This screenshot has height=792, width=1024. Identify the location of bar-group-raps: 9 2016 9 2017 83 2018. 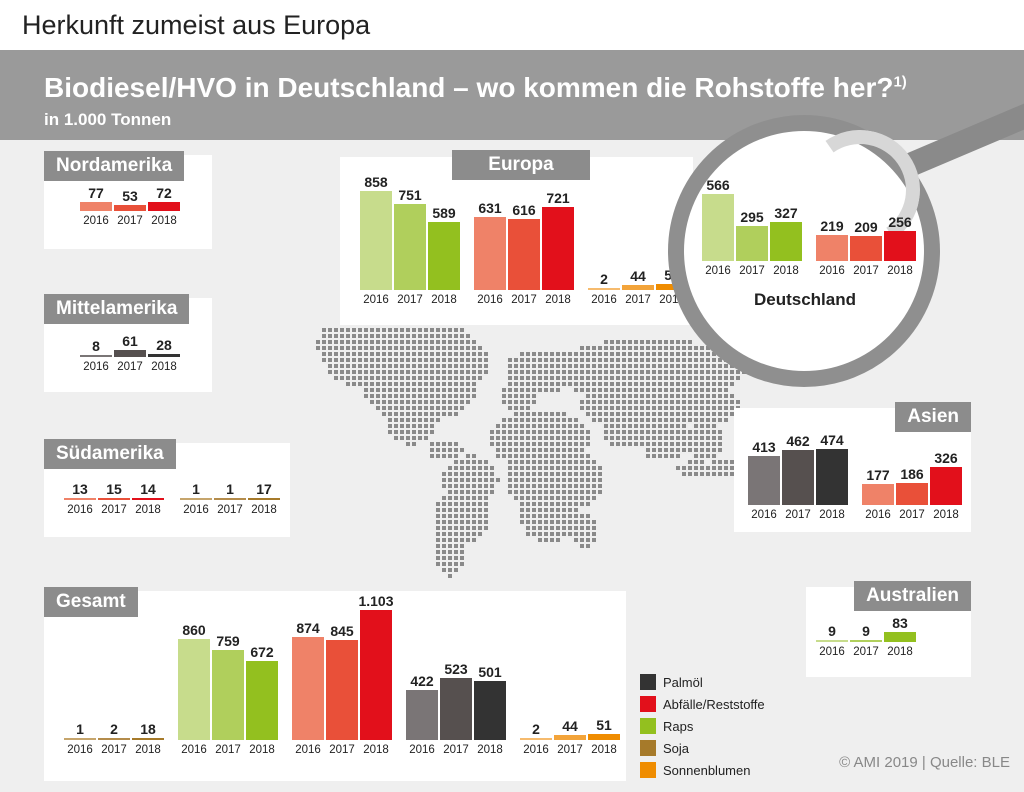
(866, 636).